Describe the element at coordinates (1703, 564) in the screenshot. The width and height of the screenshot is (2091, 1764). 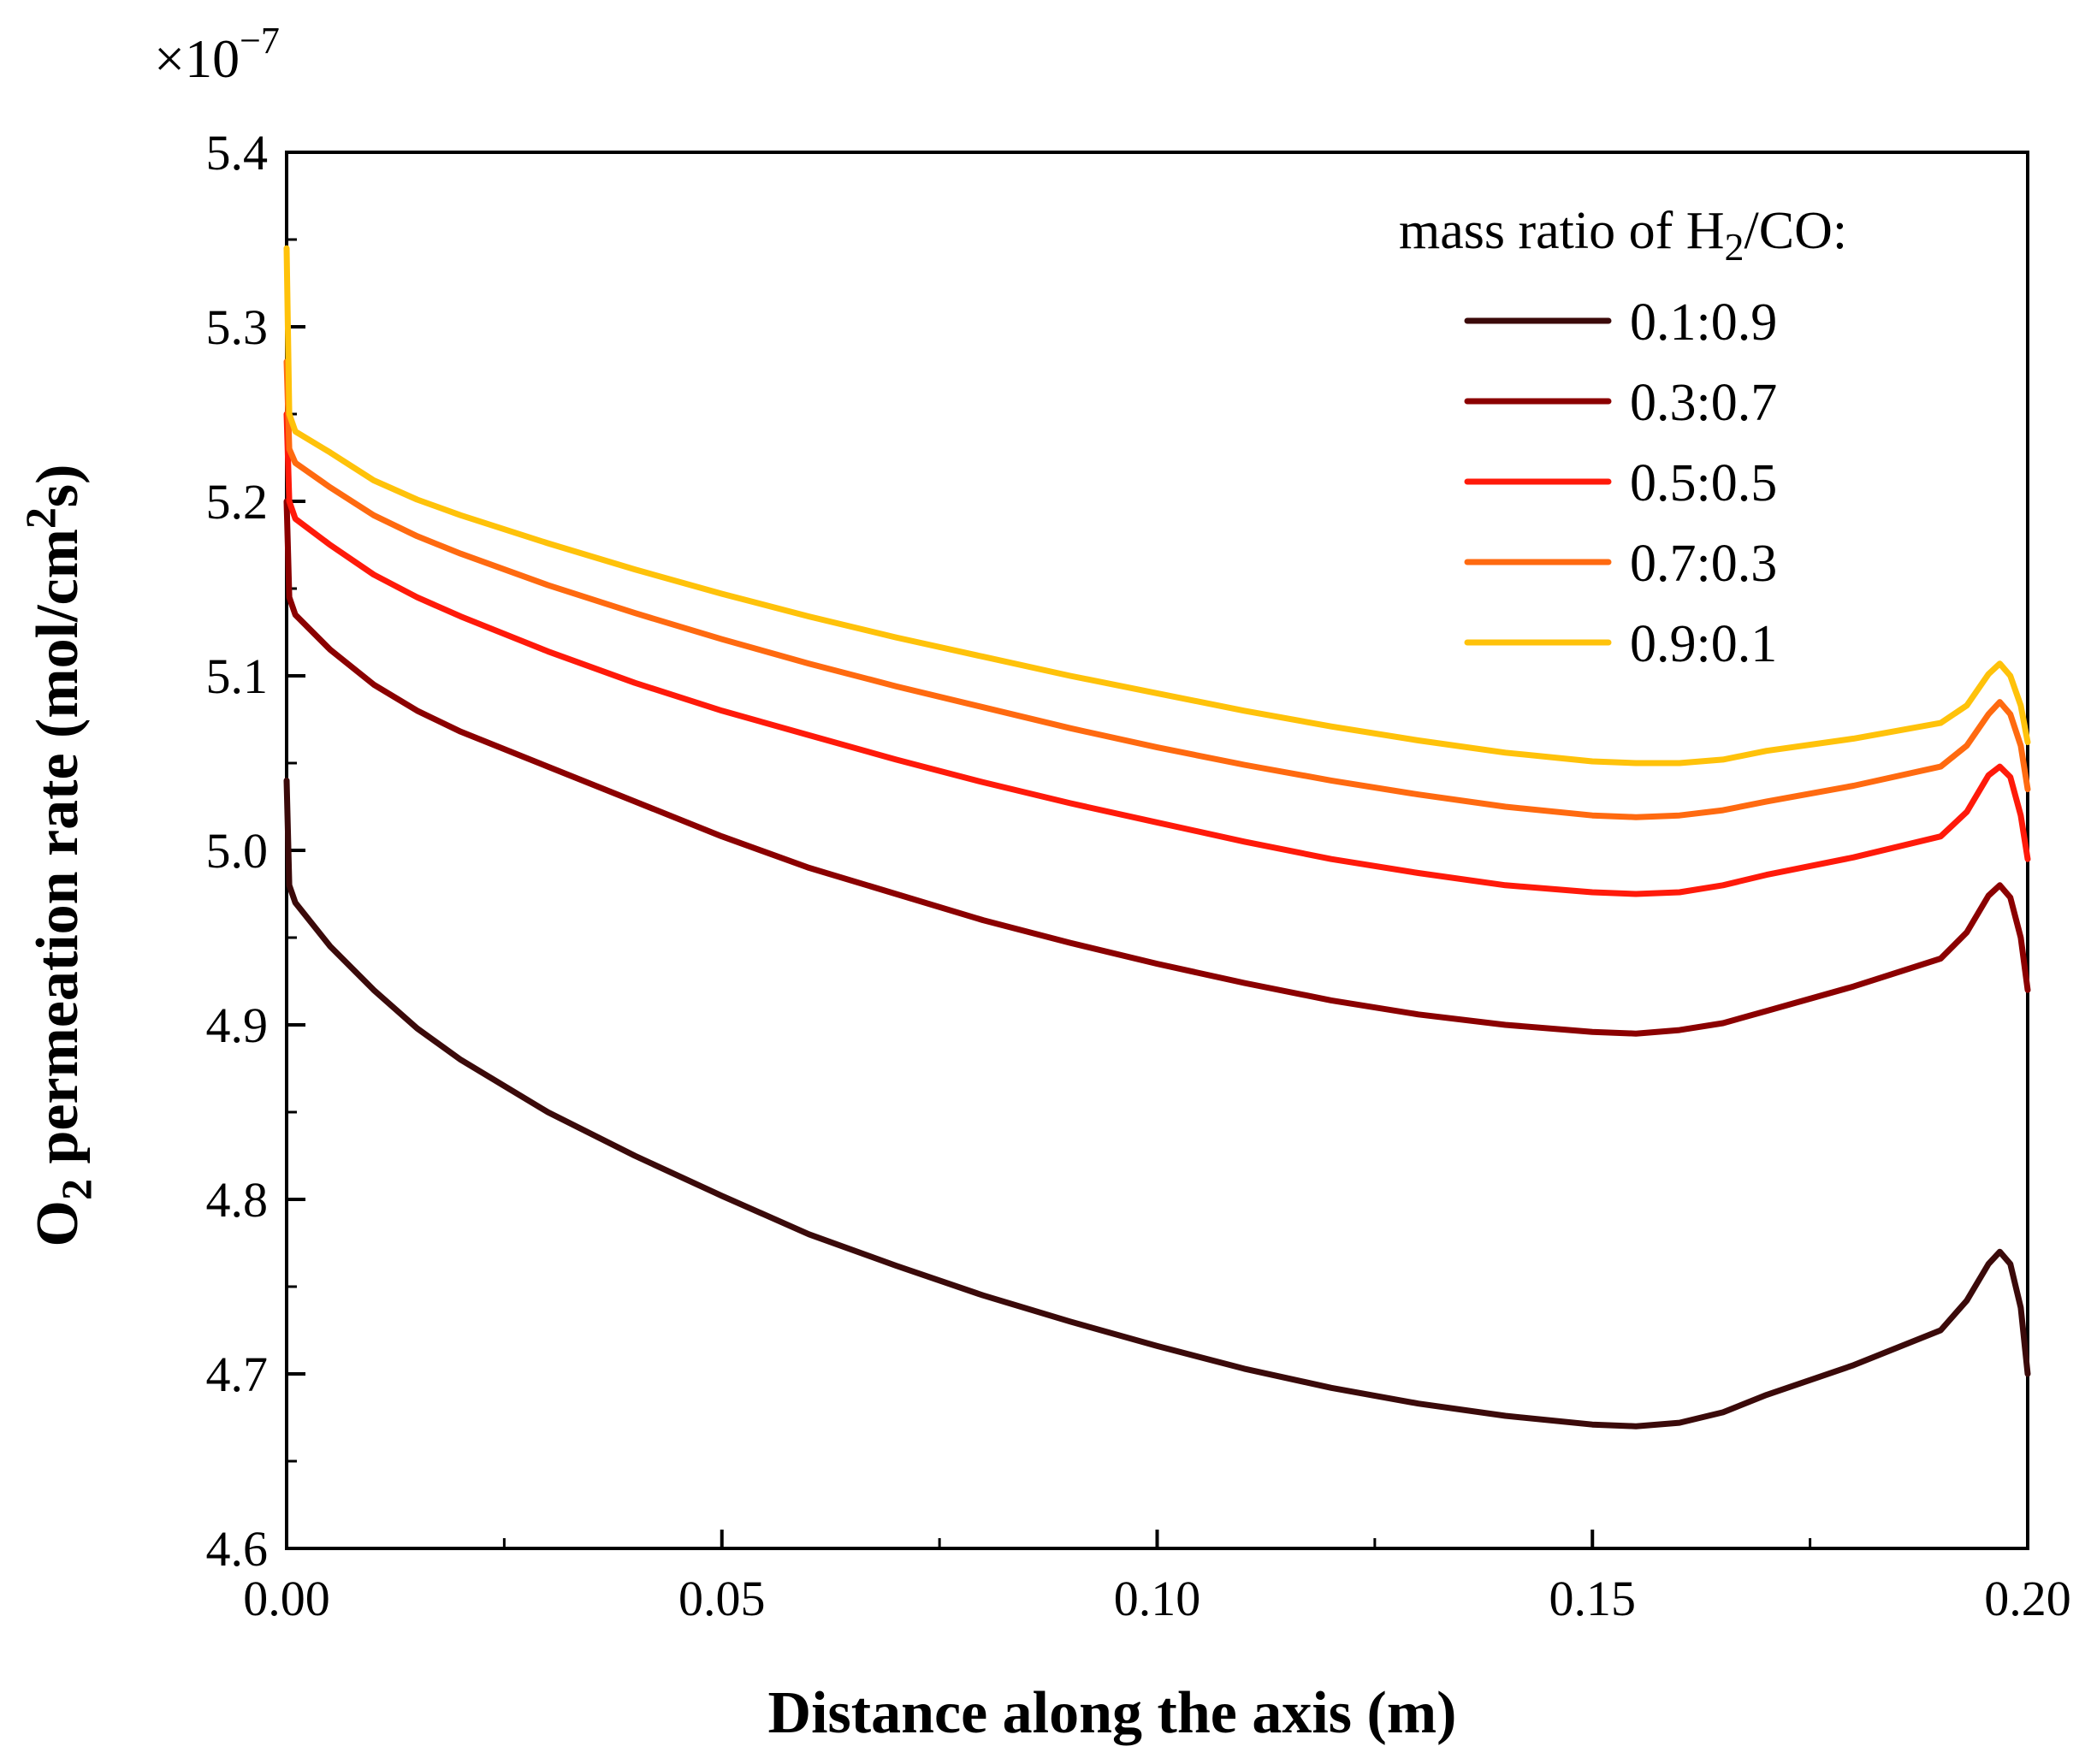
I see `legend-label: 0.7:0.3` at that location.